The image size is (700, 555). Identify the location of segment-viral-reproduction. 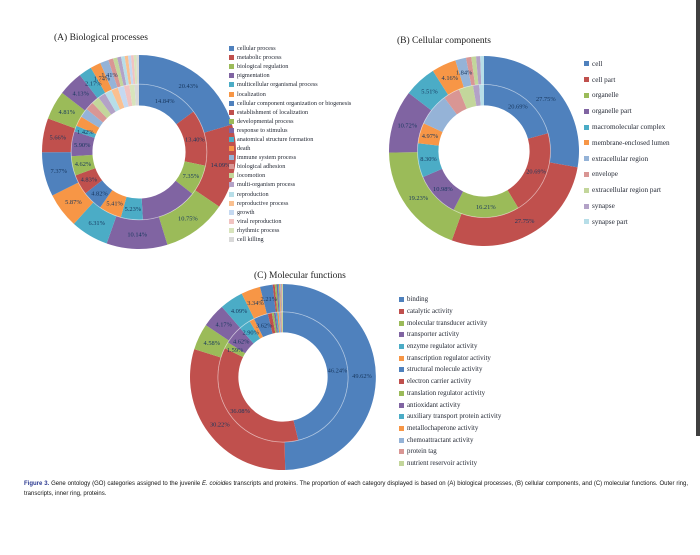
(133, 70).